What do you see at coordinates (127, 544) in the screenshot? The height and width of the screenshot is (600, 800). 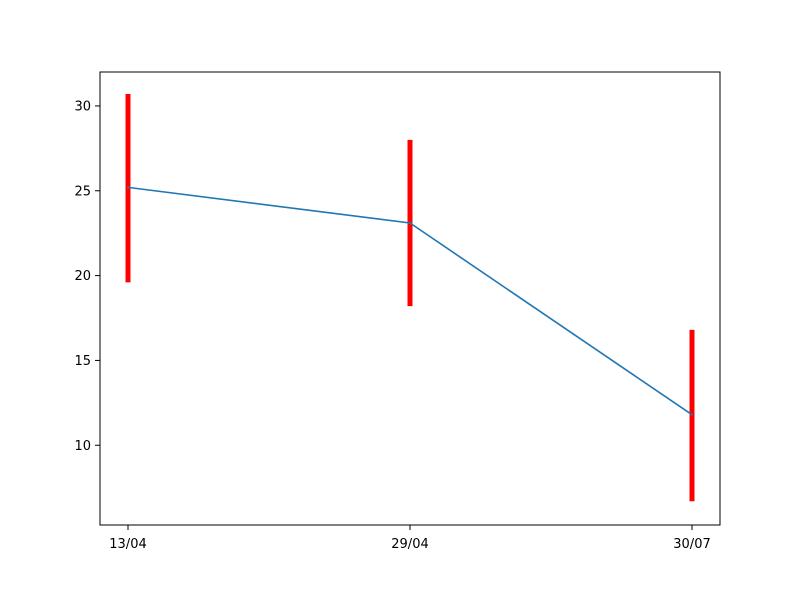 I see `x-tick-label: 13/04` at bounding box center [127, 544].